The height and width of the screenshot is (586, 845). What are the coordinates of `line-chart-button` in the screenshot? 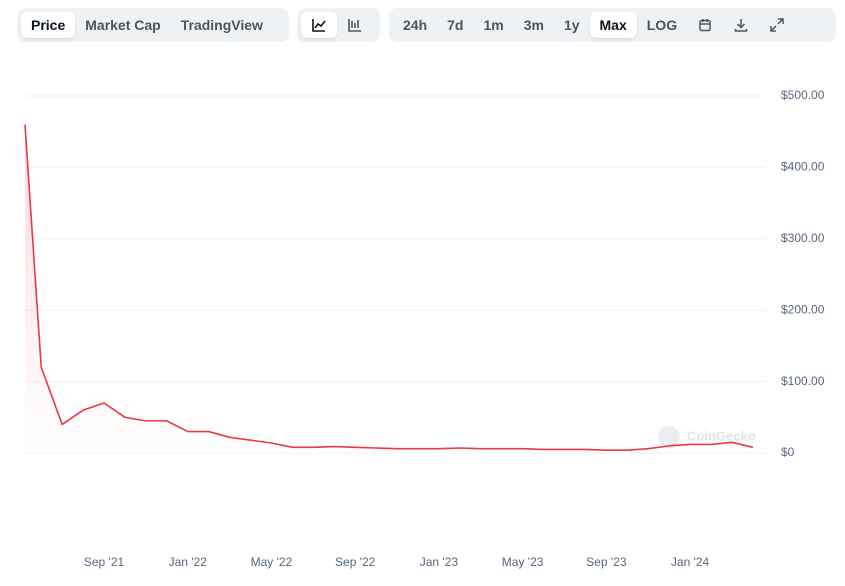 It's located at (319, 25).